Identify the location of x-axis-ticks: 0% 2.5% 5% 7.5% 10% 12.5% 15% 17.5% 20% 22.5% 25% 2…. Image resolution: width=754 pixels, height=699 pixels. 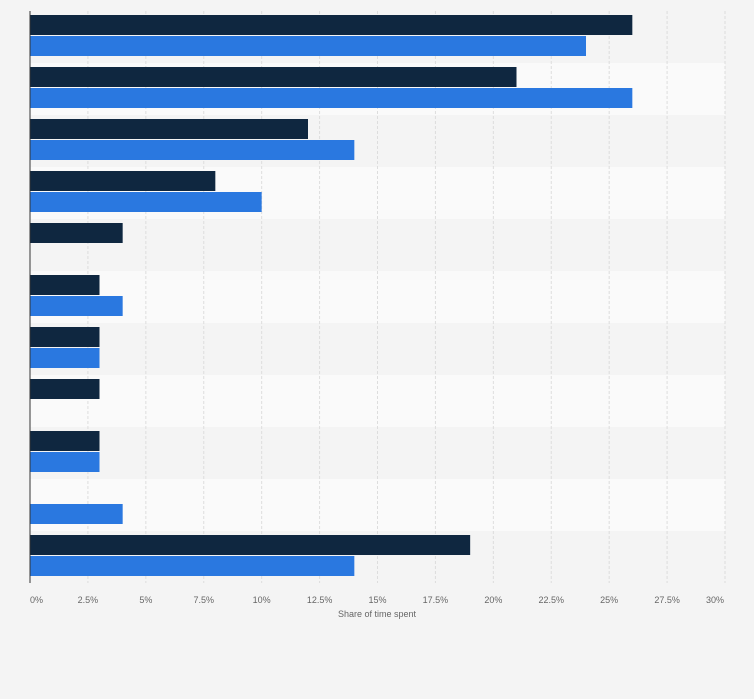
(377, 600).